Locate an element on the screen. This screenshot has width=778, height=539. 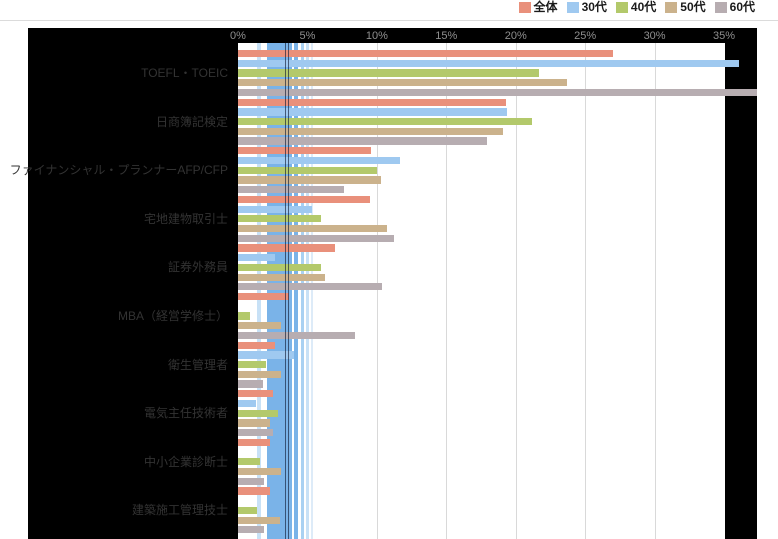
x-axis-tick-label: 10% is located at coordinates (376, 36).